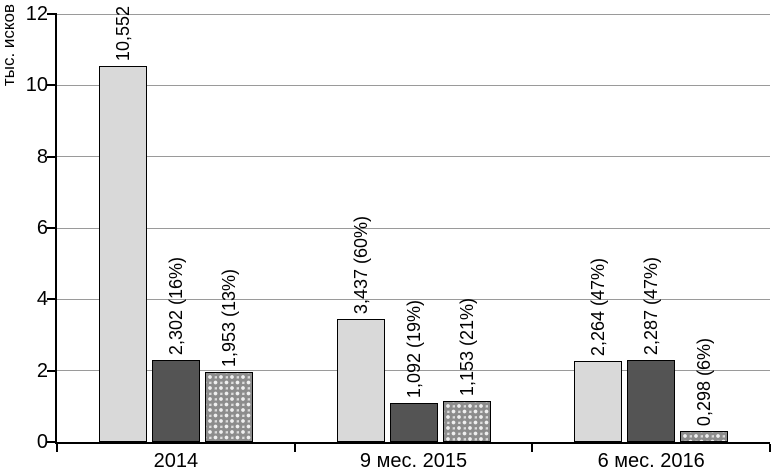  I want to click on bar-label-anchor-0-1: 3,437 (60%), so click(361, 265).